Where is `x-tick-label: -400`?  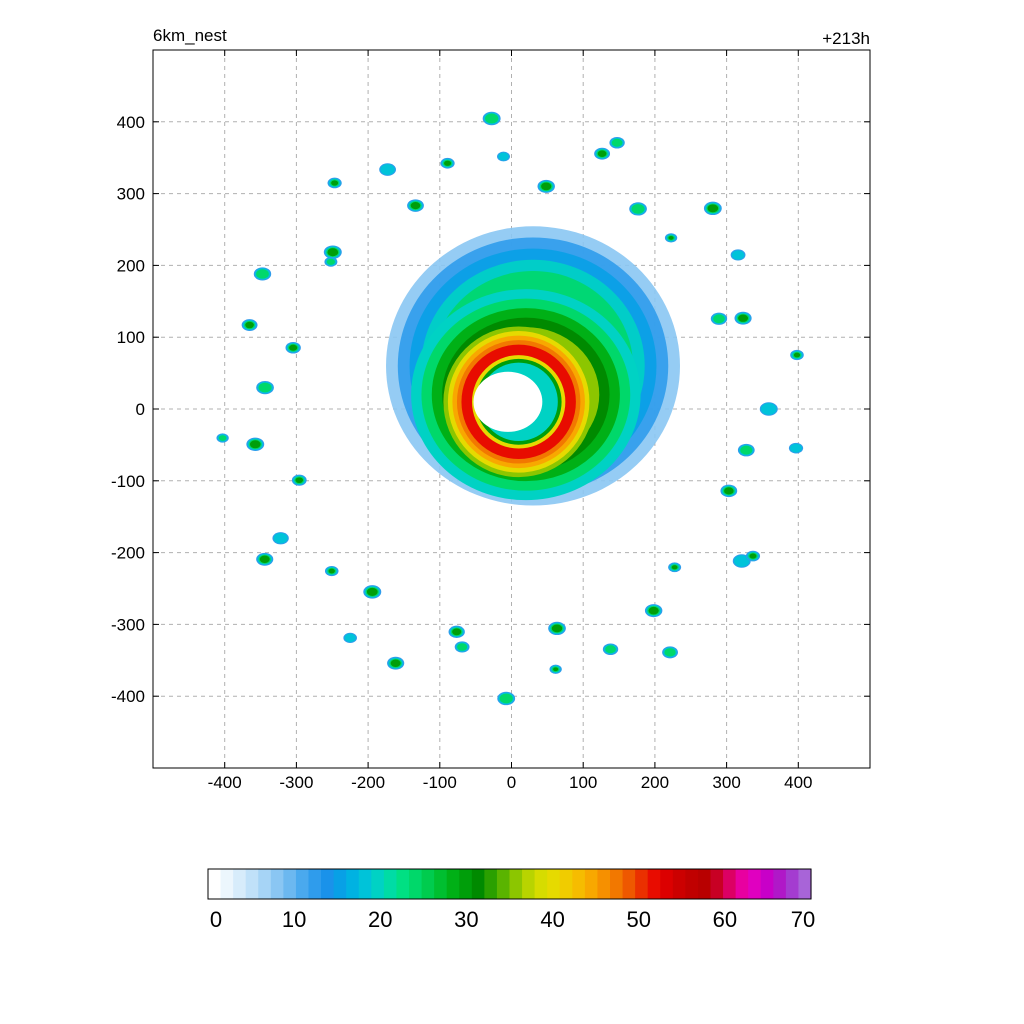 x-tick-label: -400 is located at coordinates (225, 782).